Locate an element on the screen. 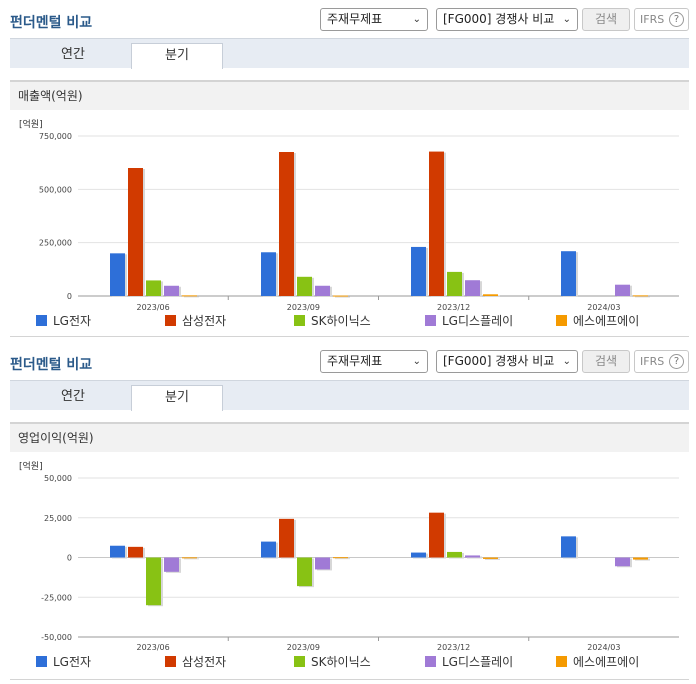 Image resolution: width=696 pixels, height=684 pixels. chart-title: 영업이익(억원) is located at coordinates (349, 437).